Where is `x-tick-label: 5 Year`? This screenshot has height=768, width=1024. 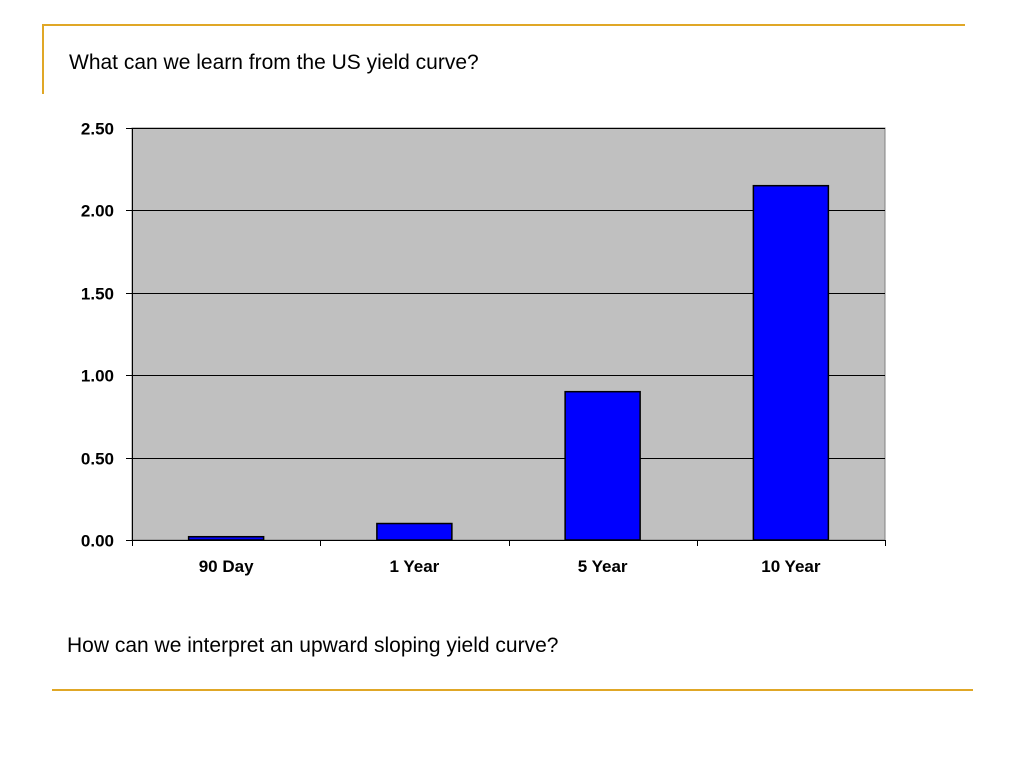 x-tick-label: 5 Year is located at coordinates (603, 566).